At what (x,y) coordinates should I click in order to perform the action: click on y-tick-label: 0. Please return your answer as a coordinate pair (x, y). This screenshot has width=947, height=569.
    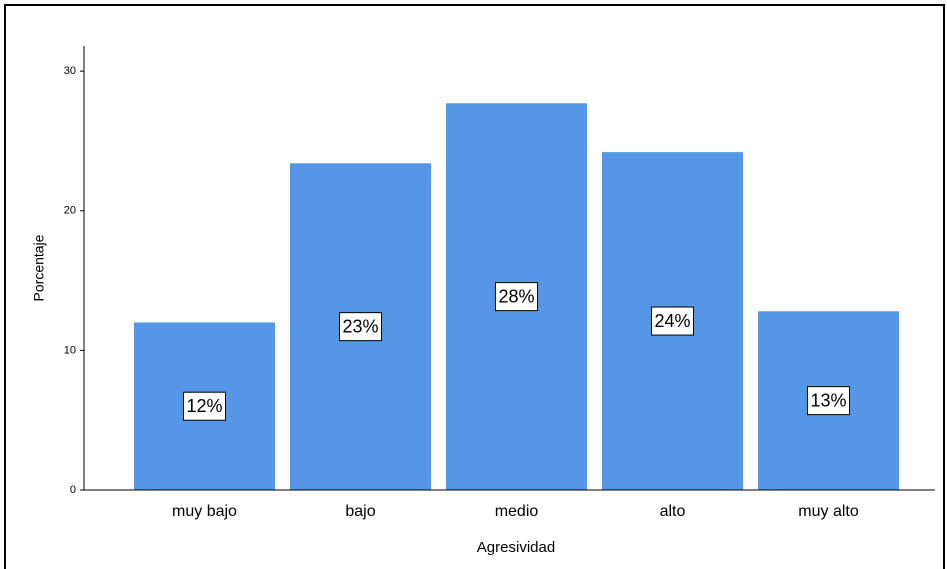
    Looking at the image, I should click on (73, 490).